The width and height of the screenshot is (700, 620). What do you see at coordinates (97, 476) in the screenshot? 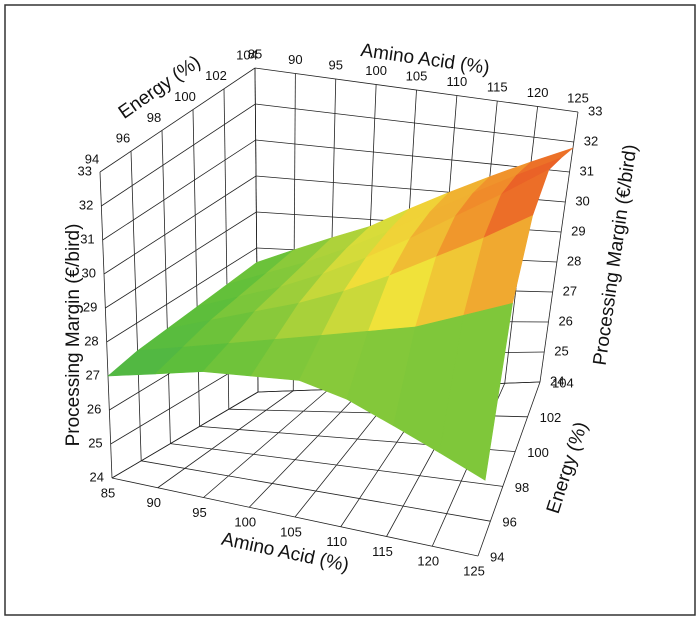
I see `z-tick-label: 24` at bounding box center [97, 476].